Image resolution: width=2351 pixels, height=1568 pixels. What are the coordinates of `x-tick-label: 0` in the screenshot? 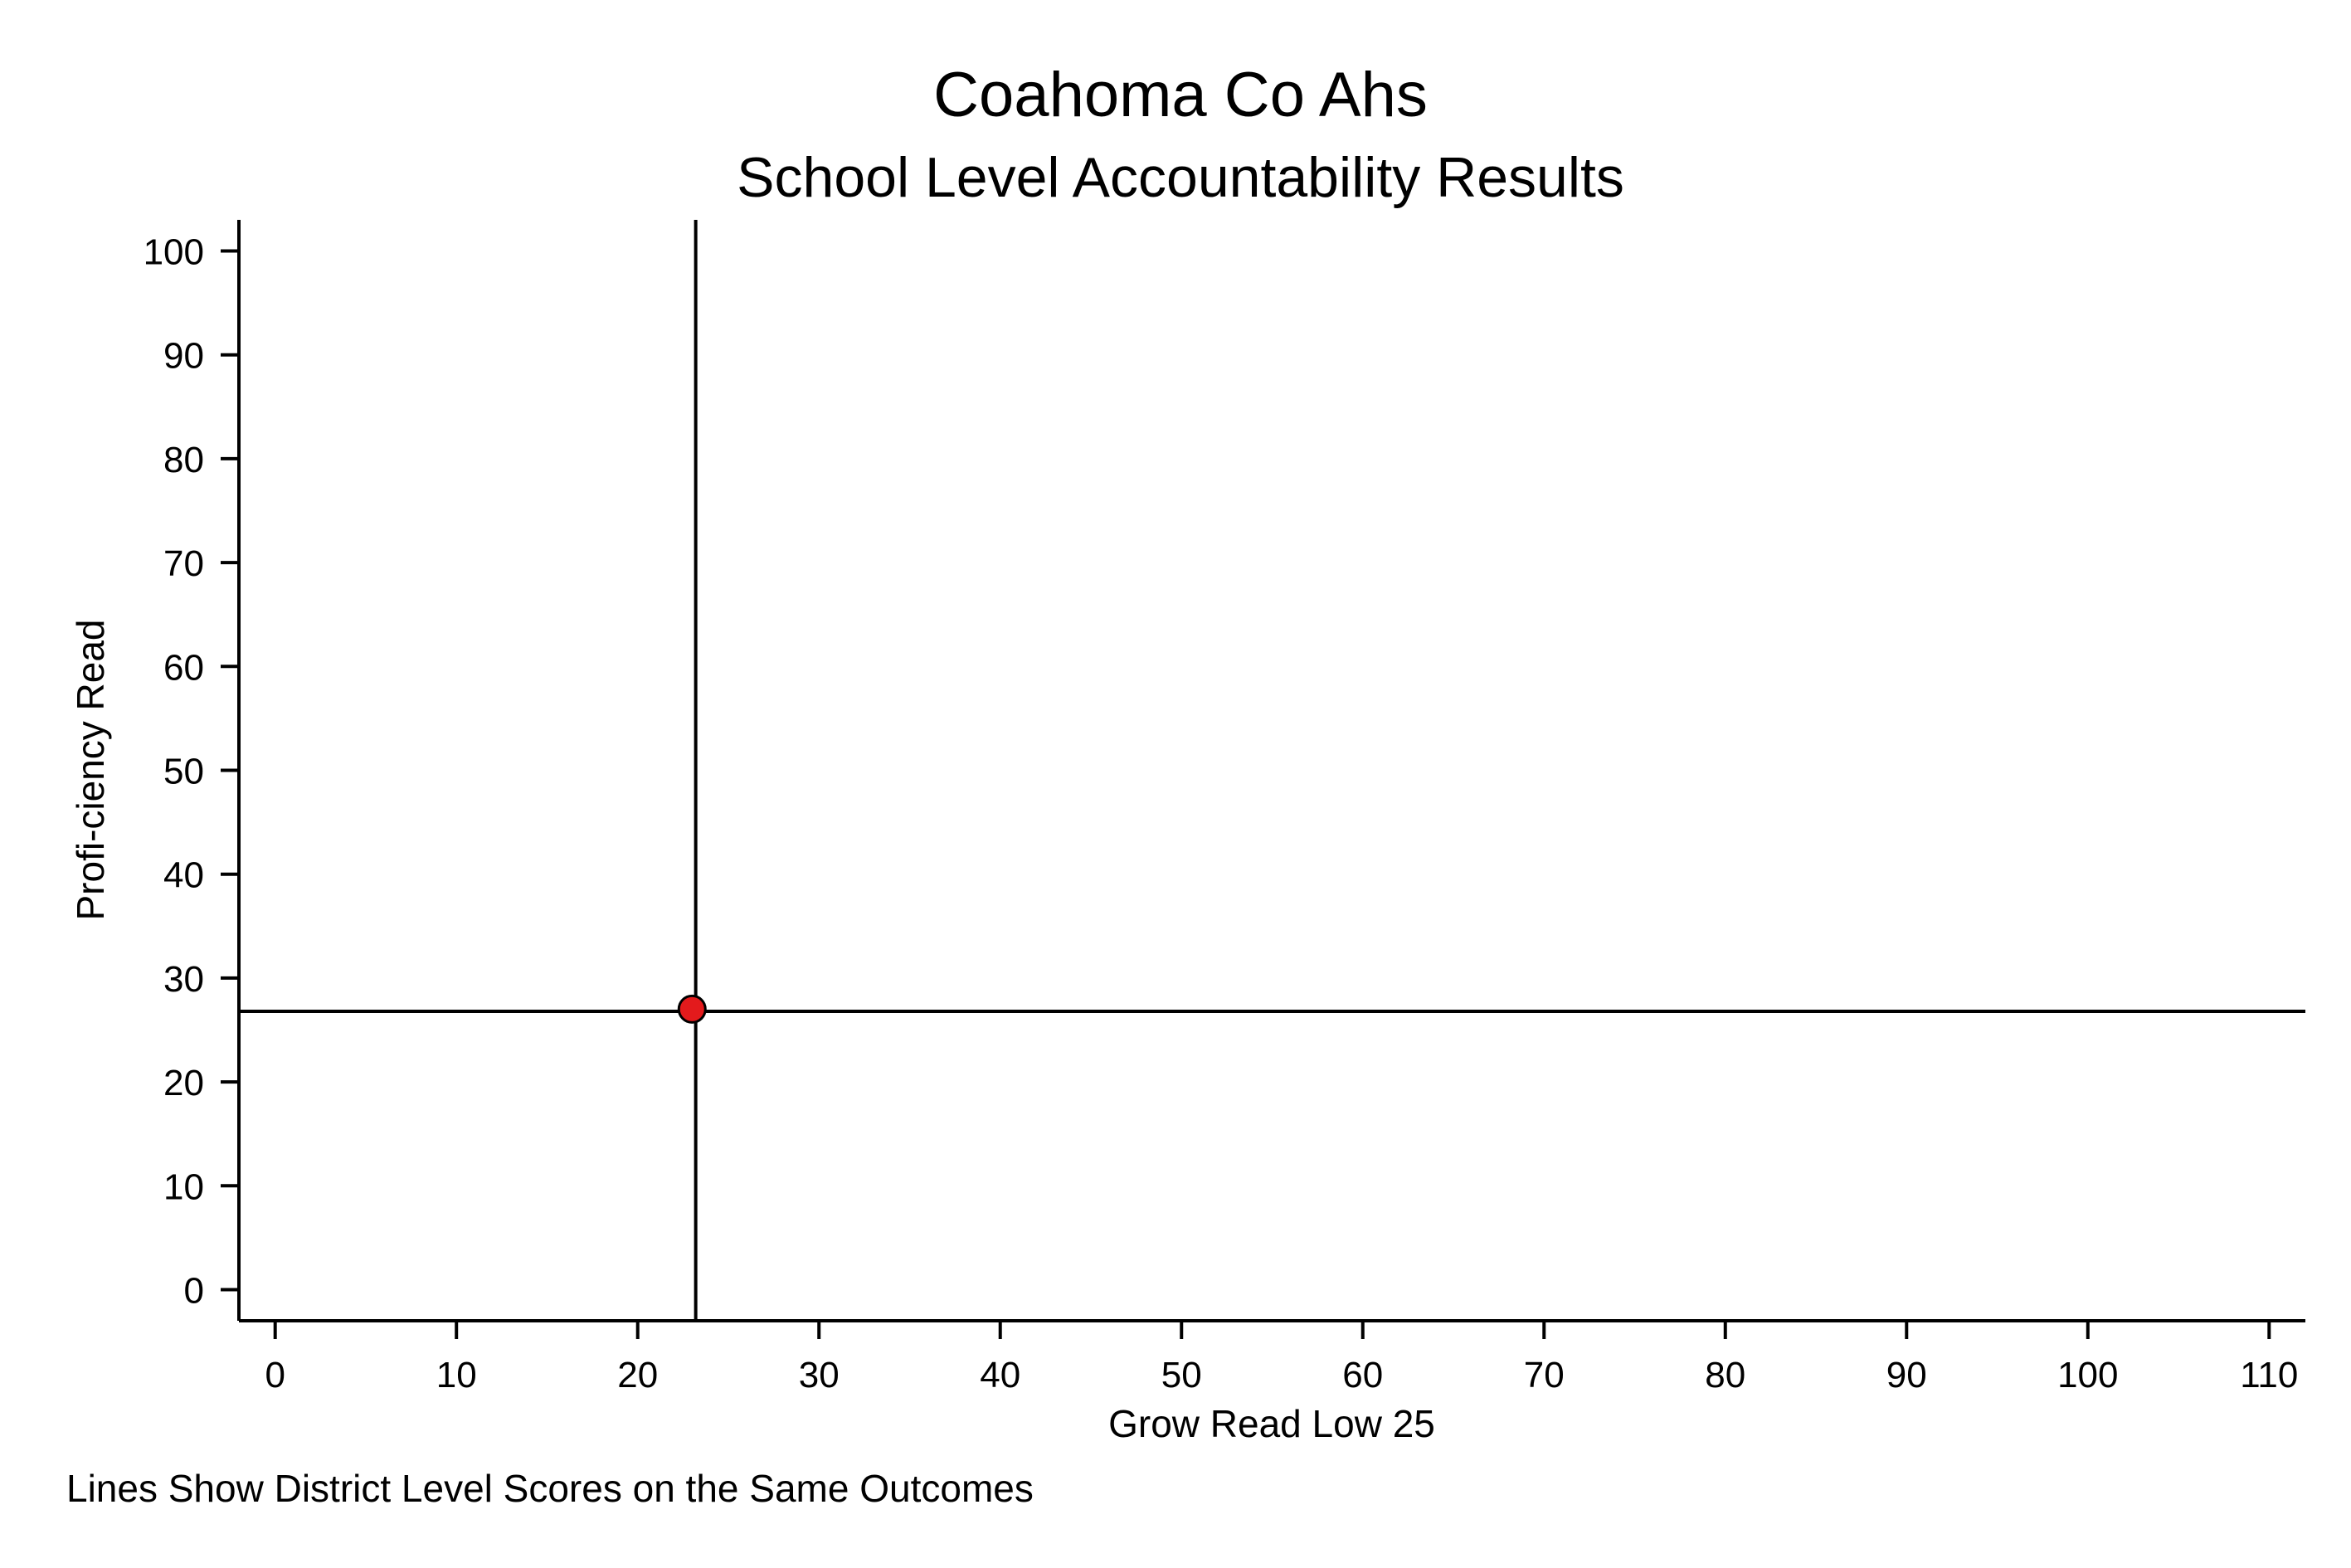 It's located at (275, 1375).